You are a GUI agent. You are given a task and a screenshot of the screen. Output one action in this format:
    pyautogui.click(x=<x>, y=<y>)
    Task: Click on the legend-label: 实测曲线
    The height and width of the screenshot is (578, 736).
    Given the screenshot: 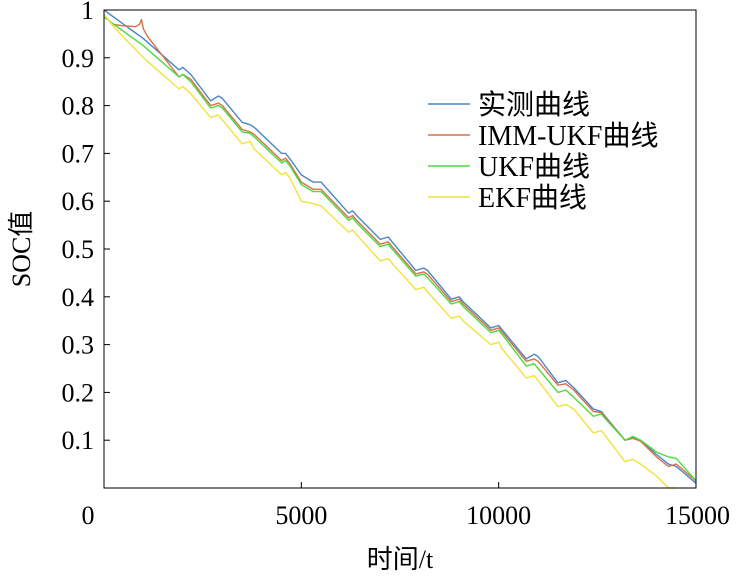 What is the action you would take?
    pyautogui.click(x=534, y=105)
    